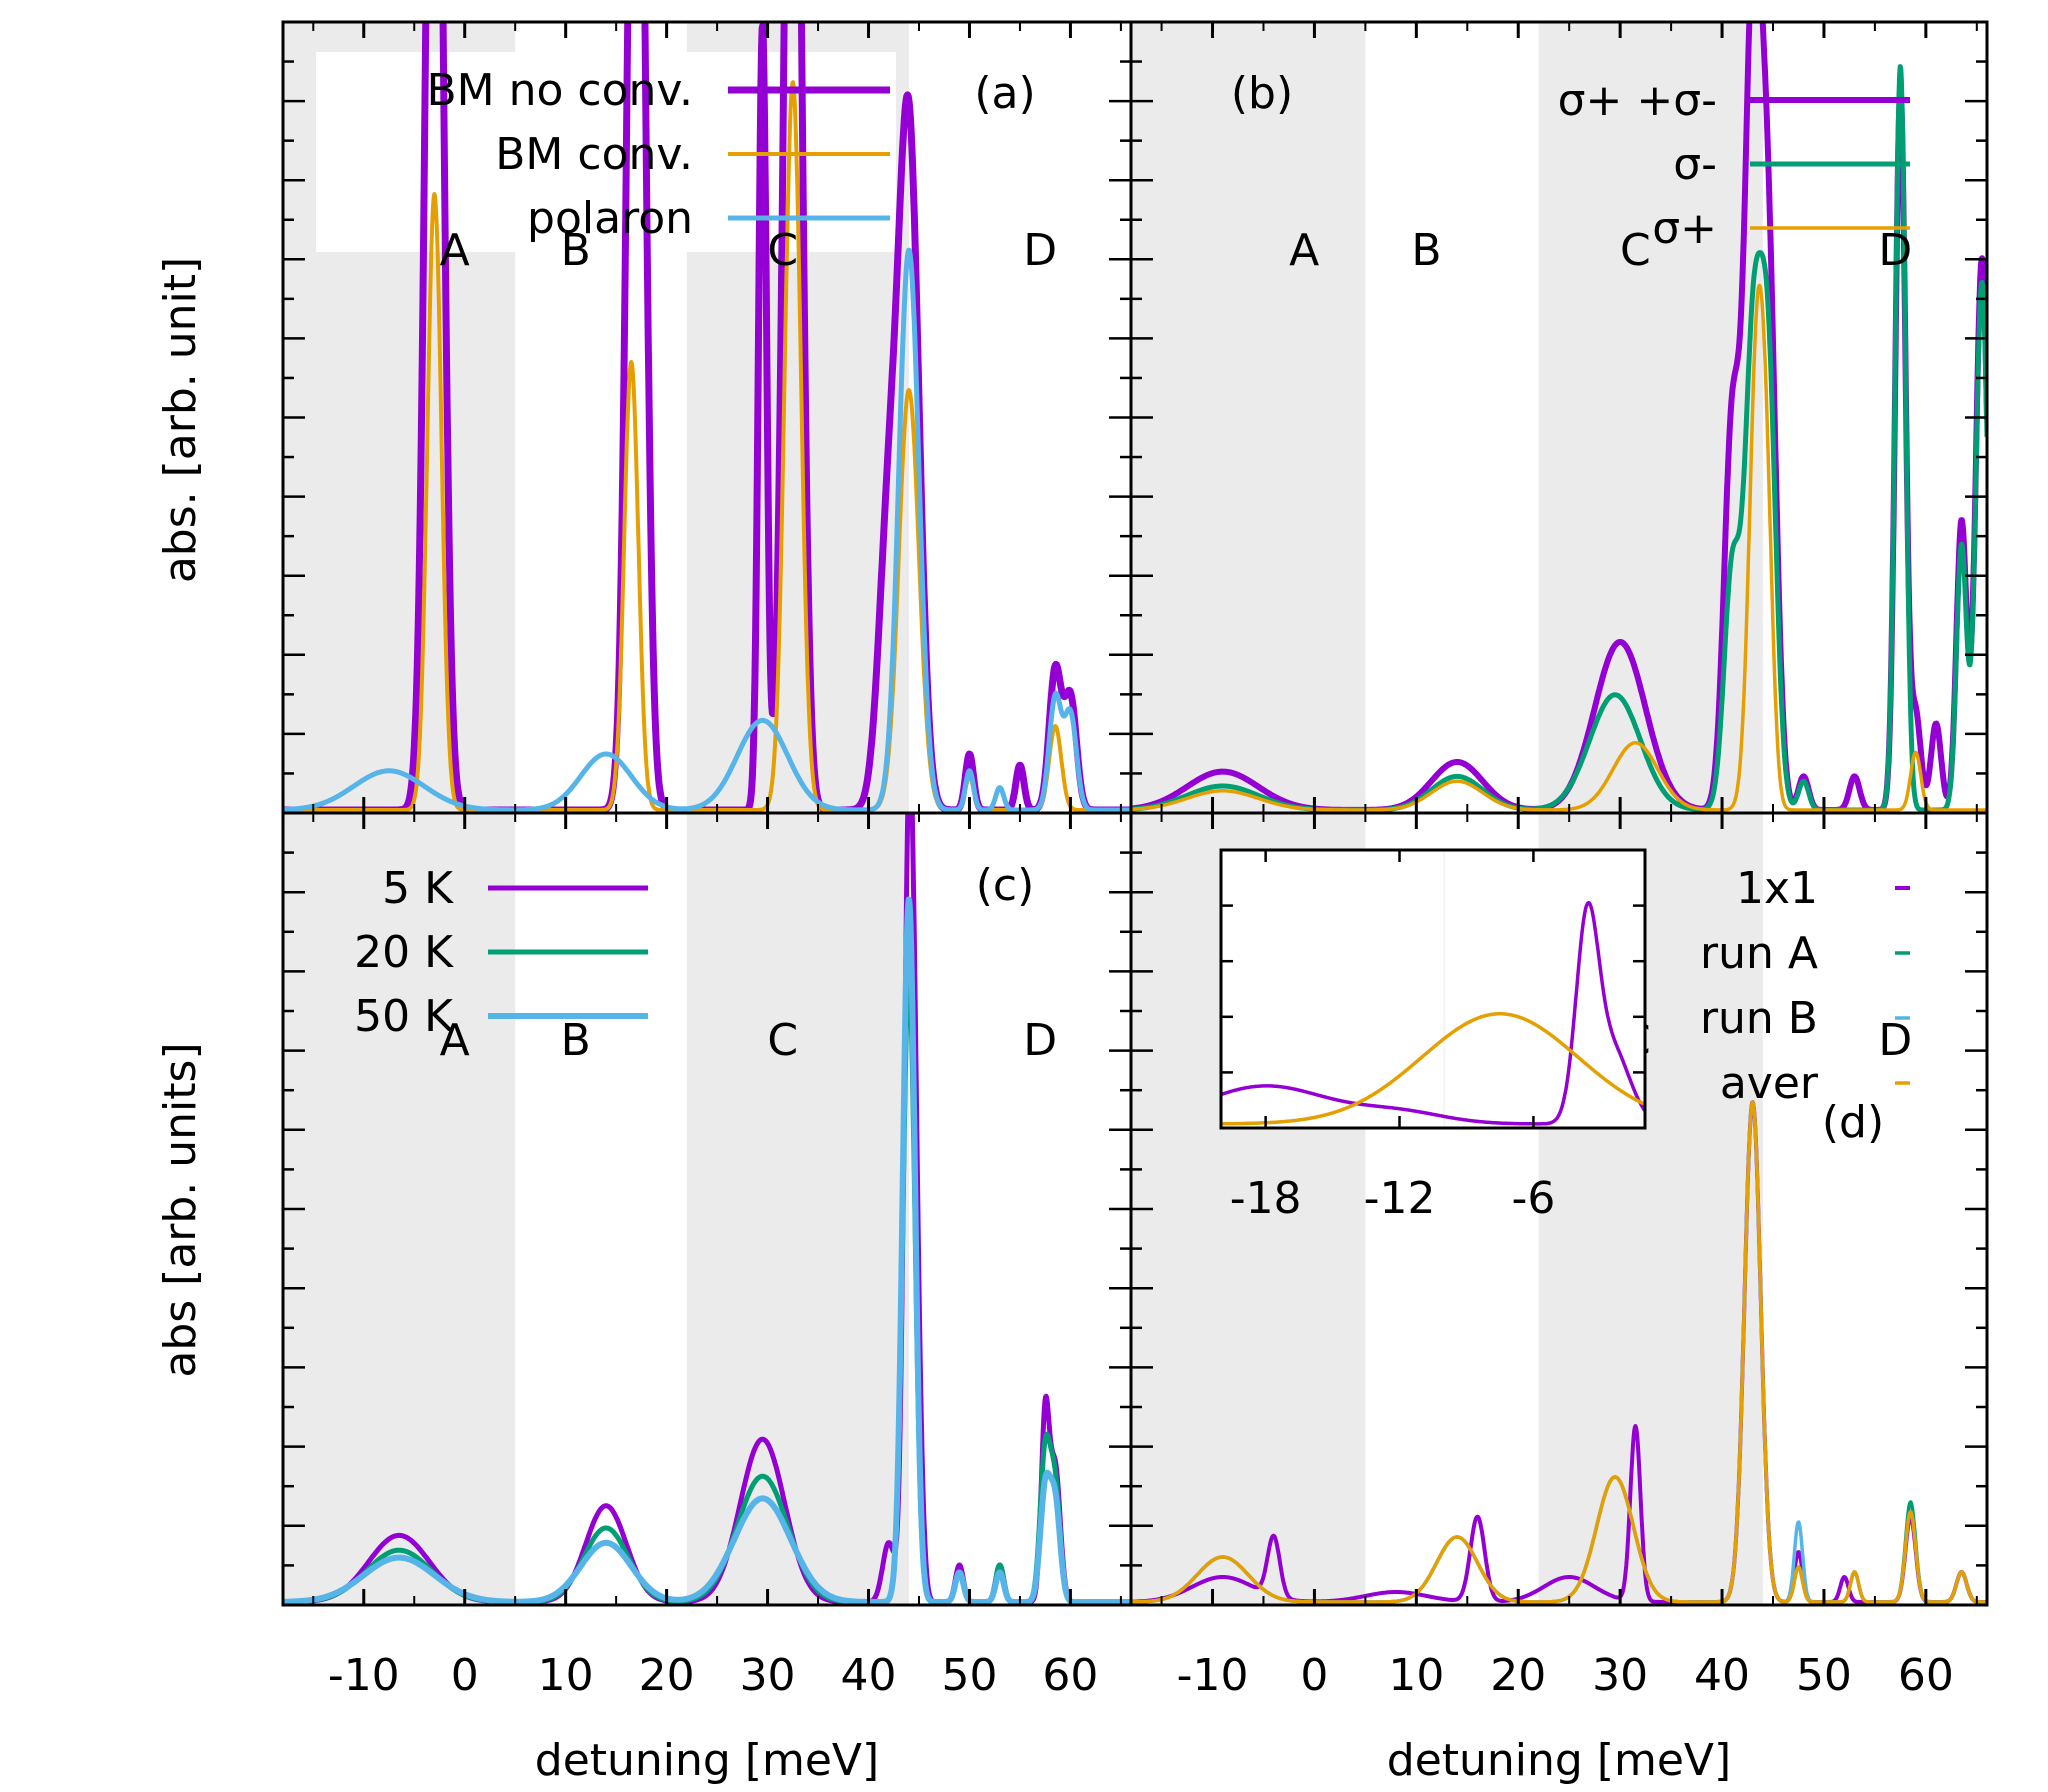 This screenshot has width=2048, height=1792. I want to click on legend-entry-label: BM conv., so click(594, 154).